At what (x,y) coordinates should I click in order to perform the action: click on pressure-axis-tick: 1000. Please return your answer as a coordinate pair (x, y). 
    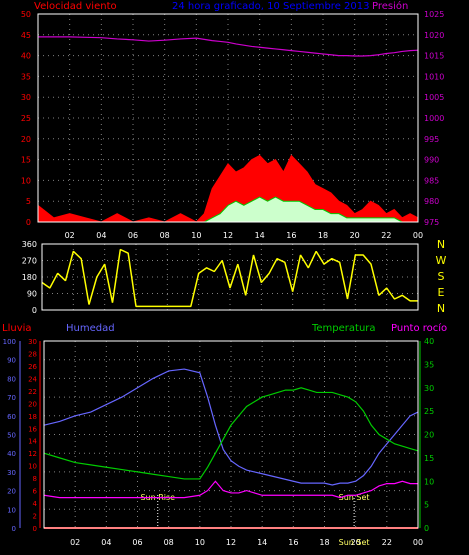
    Looking at the image, I should click on (434, 118).